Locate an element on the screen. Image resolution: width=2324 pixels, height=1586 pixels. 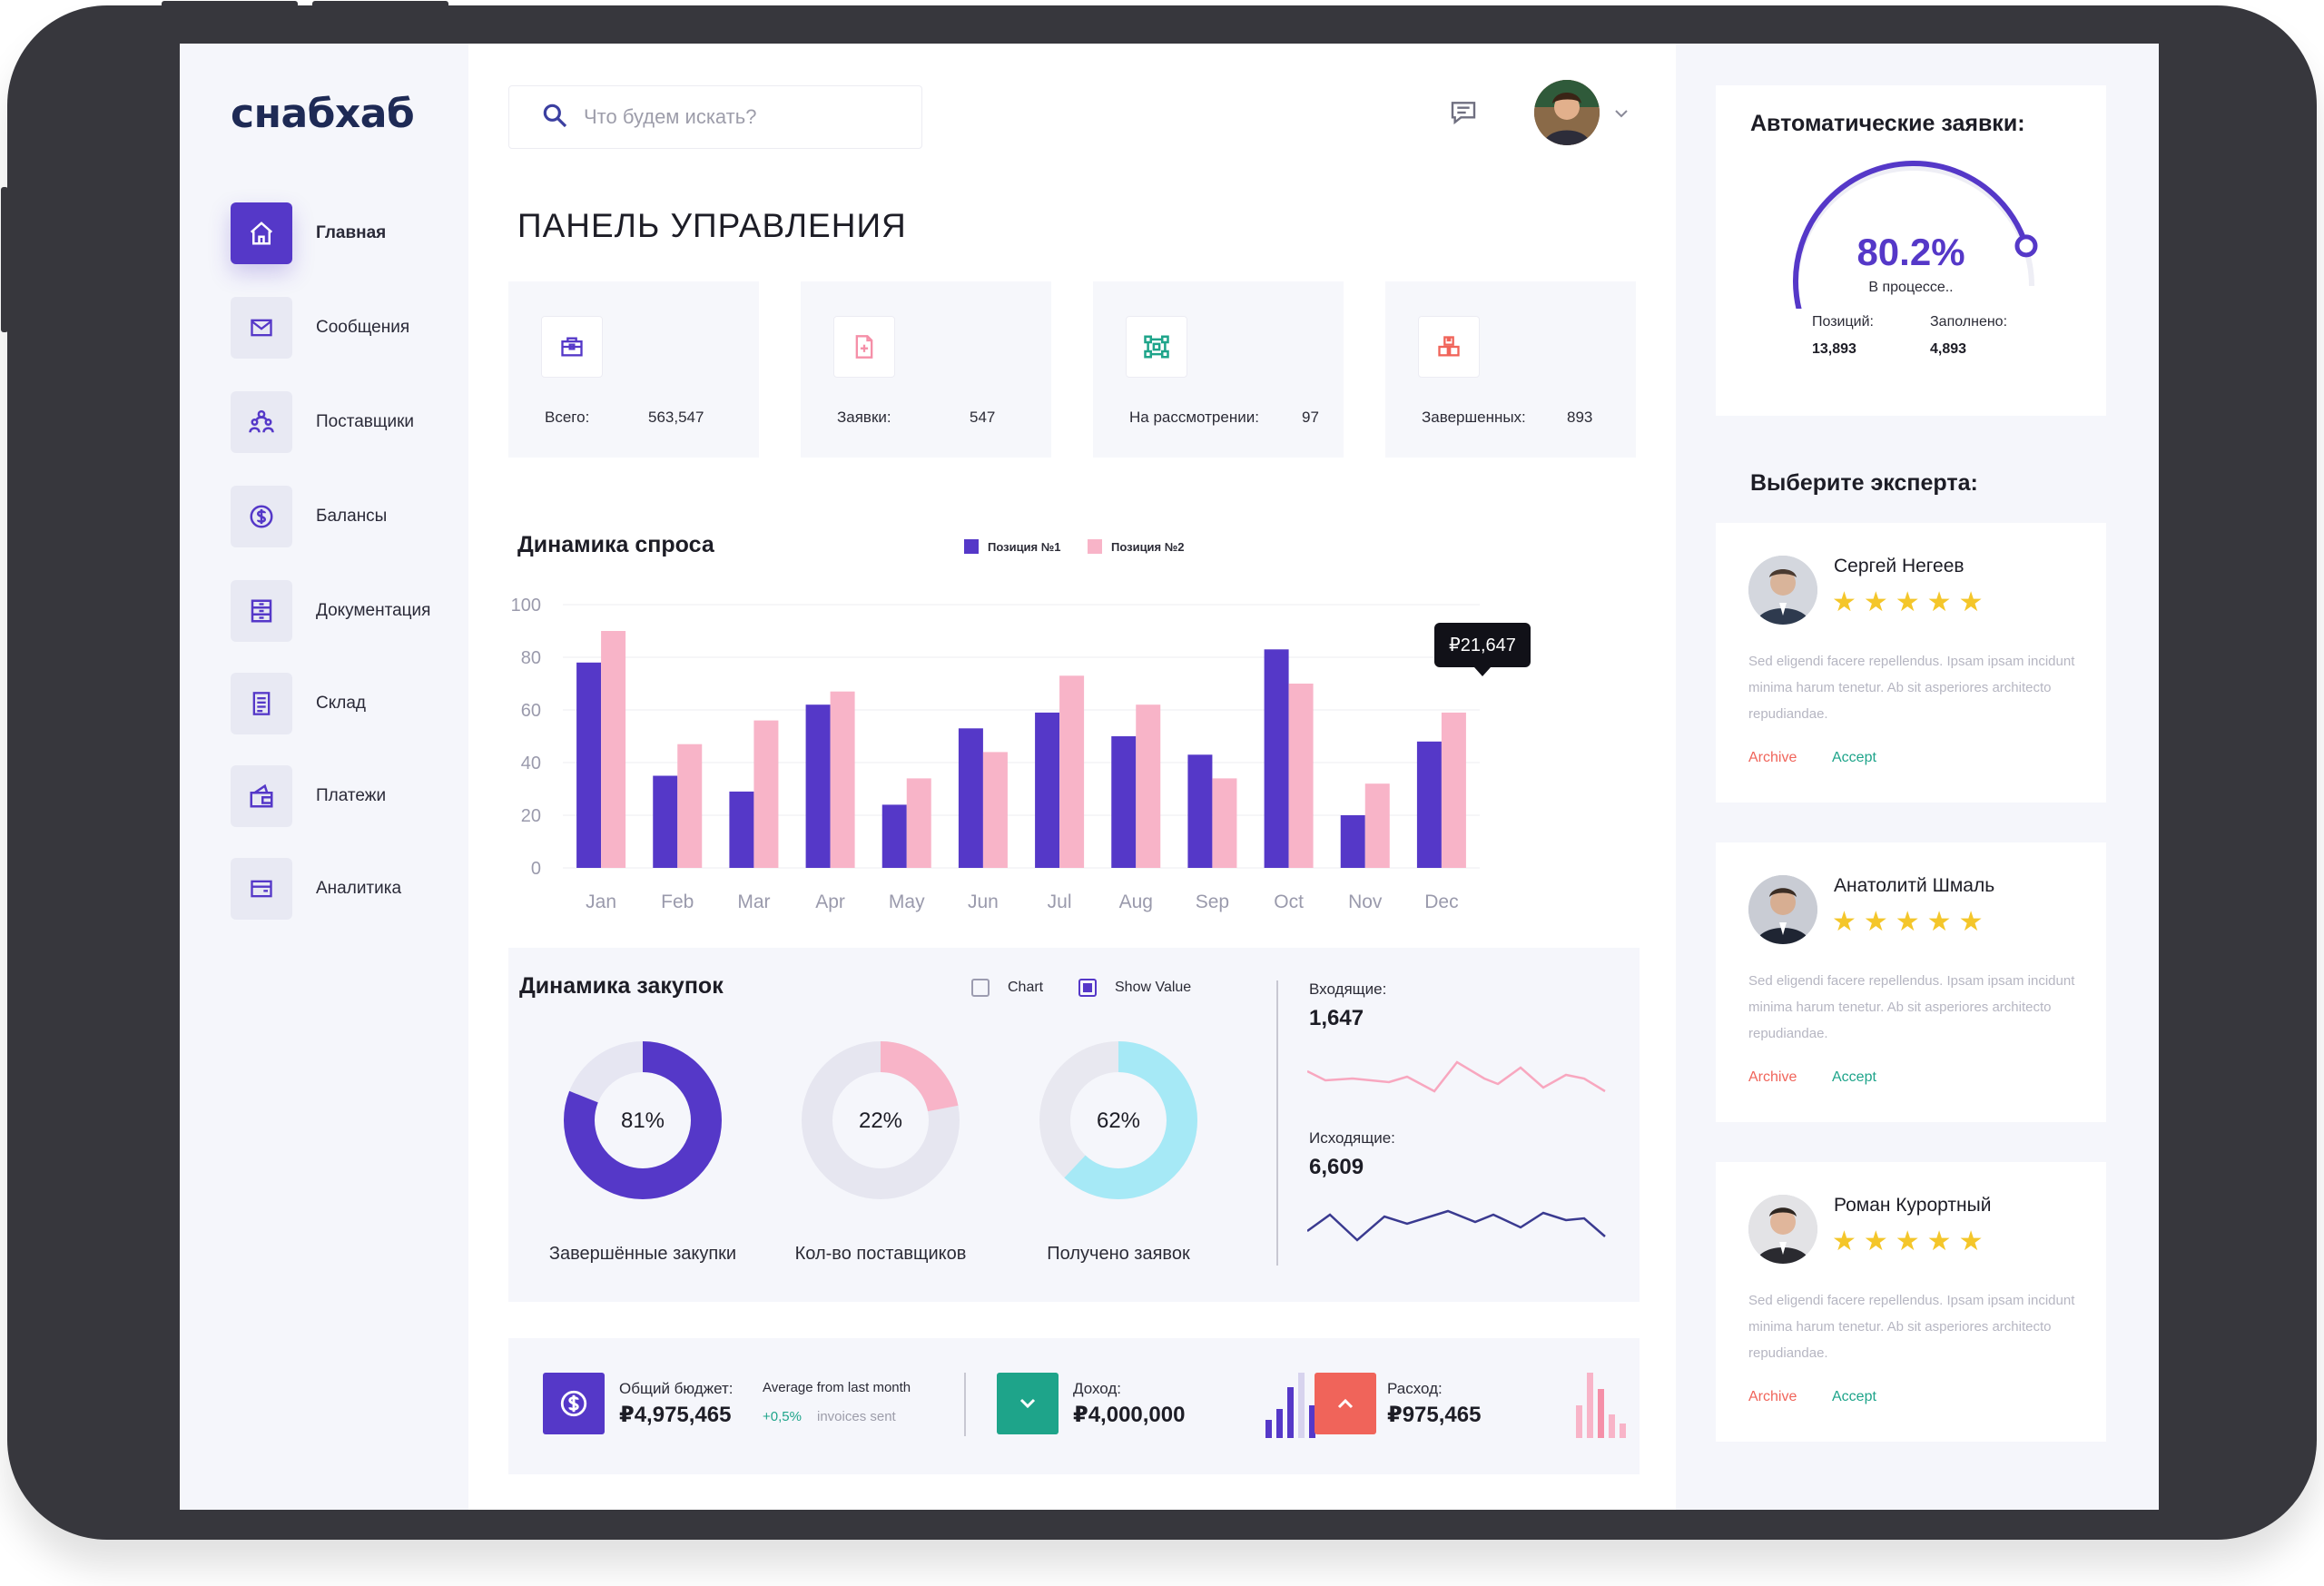
x-tick-label: May is located at coordinates (907, 902).